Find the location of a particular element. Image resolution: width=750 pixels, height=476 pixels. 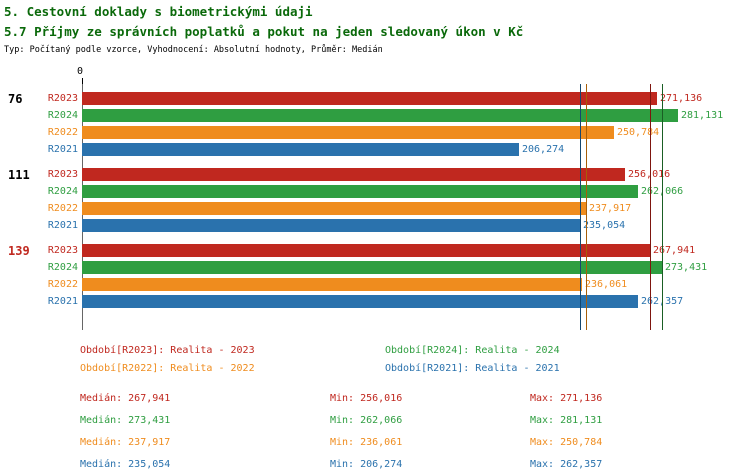

stats-row: Medián: 237,917 Min: 236,061 Max: 250,784 is located at coordinates (375, 443).